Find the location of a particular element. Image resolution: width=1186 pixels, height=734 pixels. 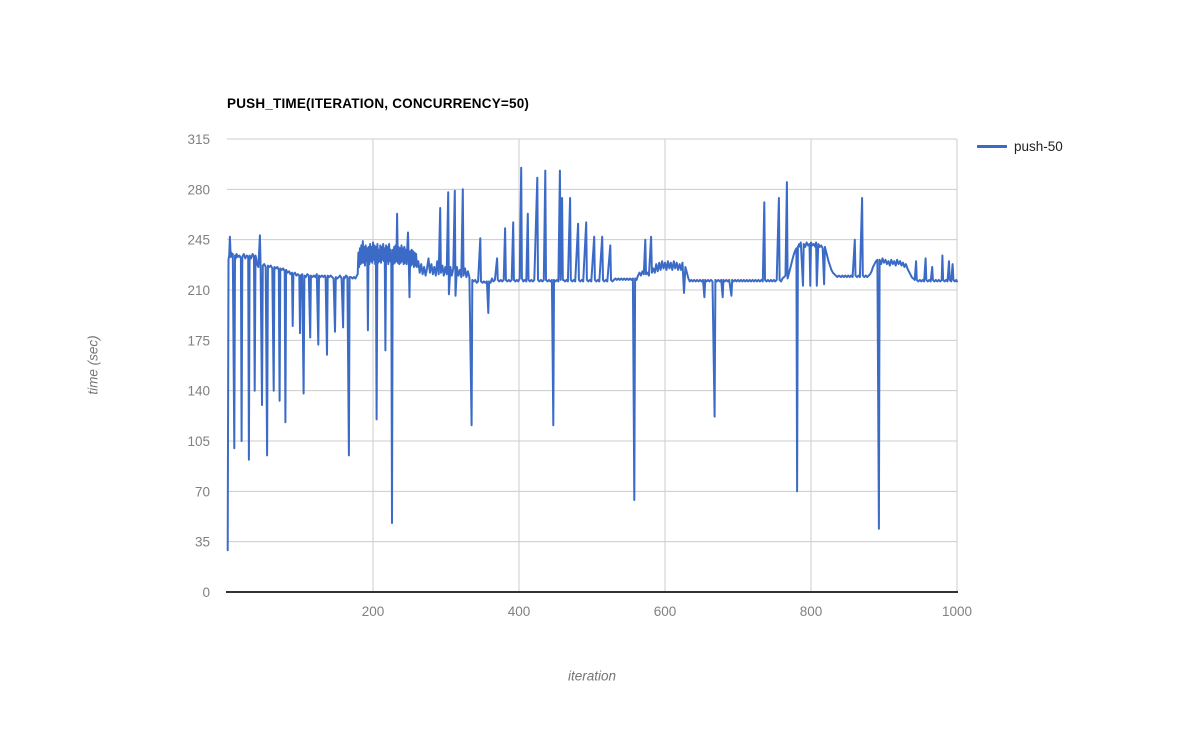

x-axis-title: iteration is located at coordinates (592, 676).